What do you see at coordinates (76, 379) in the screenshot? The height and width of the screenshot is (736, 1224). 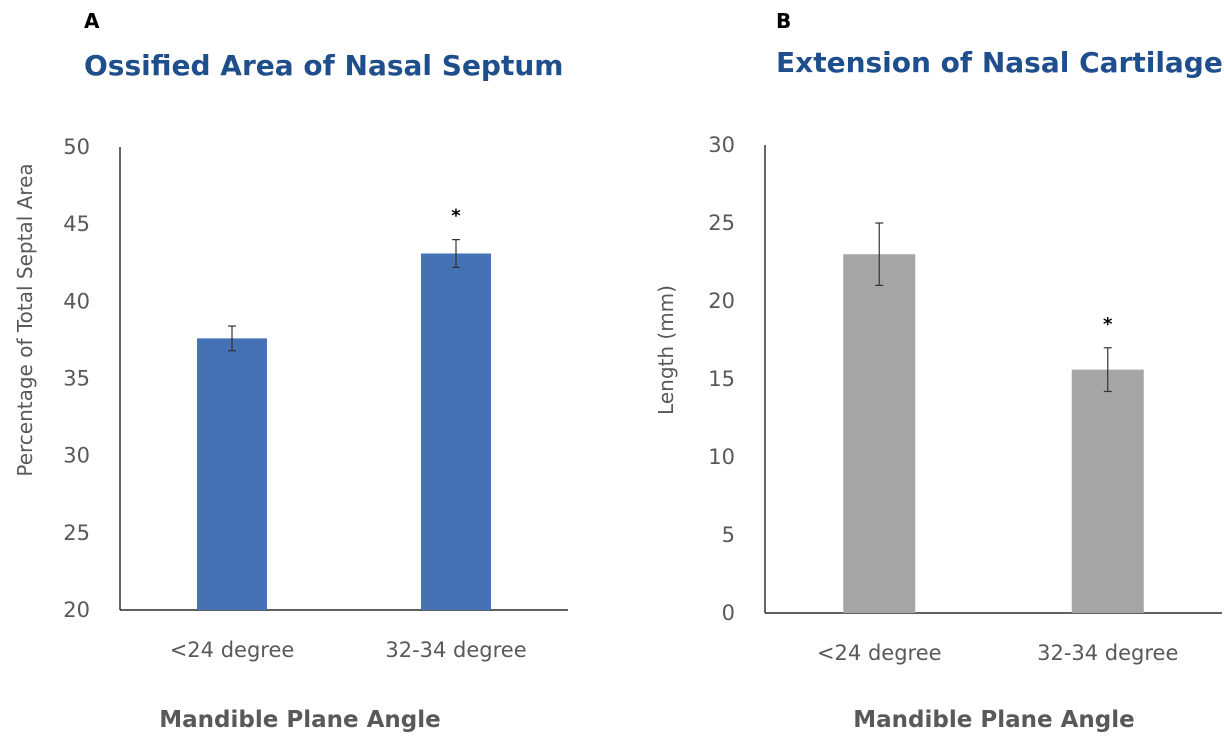 I see `panel-a-y-tick-label: 35` at bounding box center [76, 379].